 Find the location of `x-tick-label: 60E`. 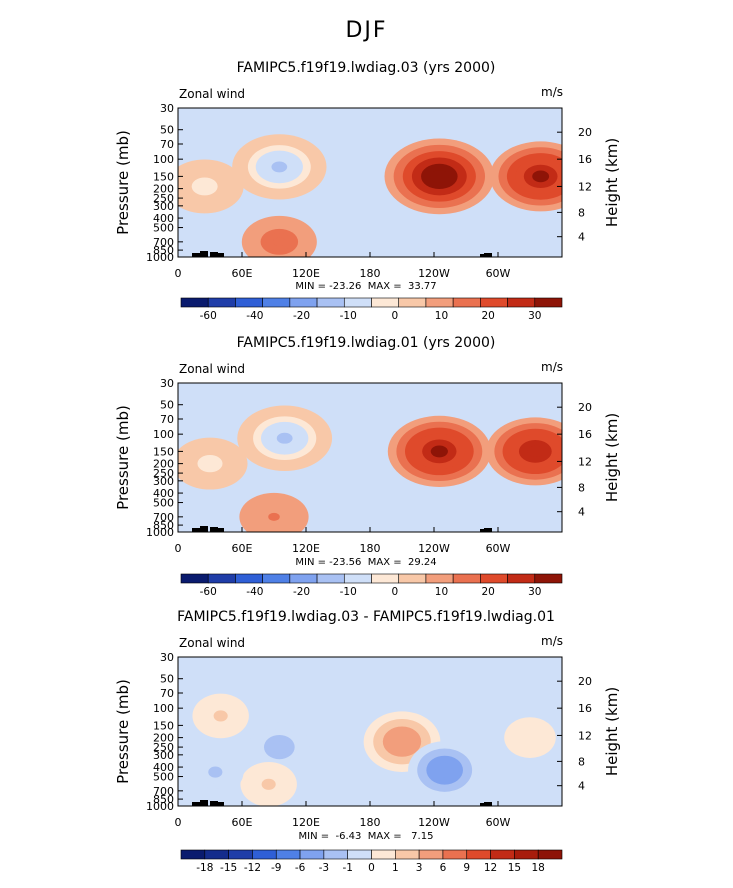

x-tick-label: 60E is located at coordinates (242, 822).